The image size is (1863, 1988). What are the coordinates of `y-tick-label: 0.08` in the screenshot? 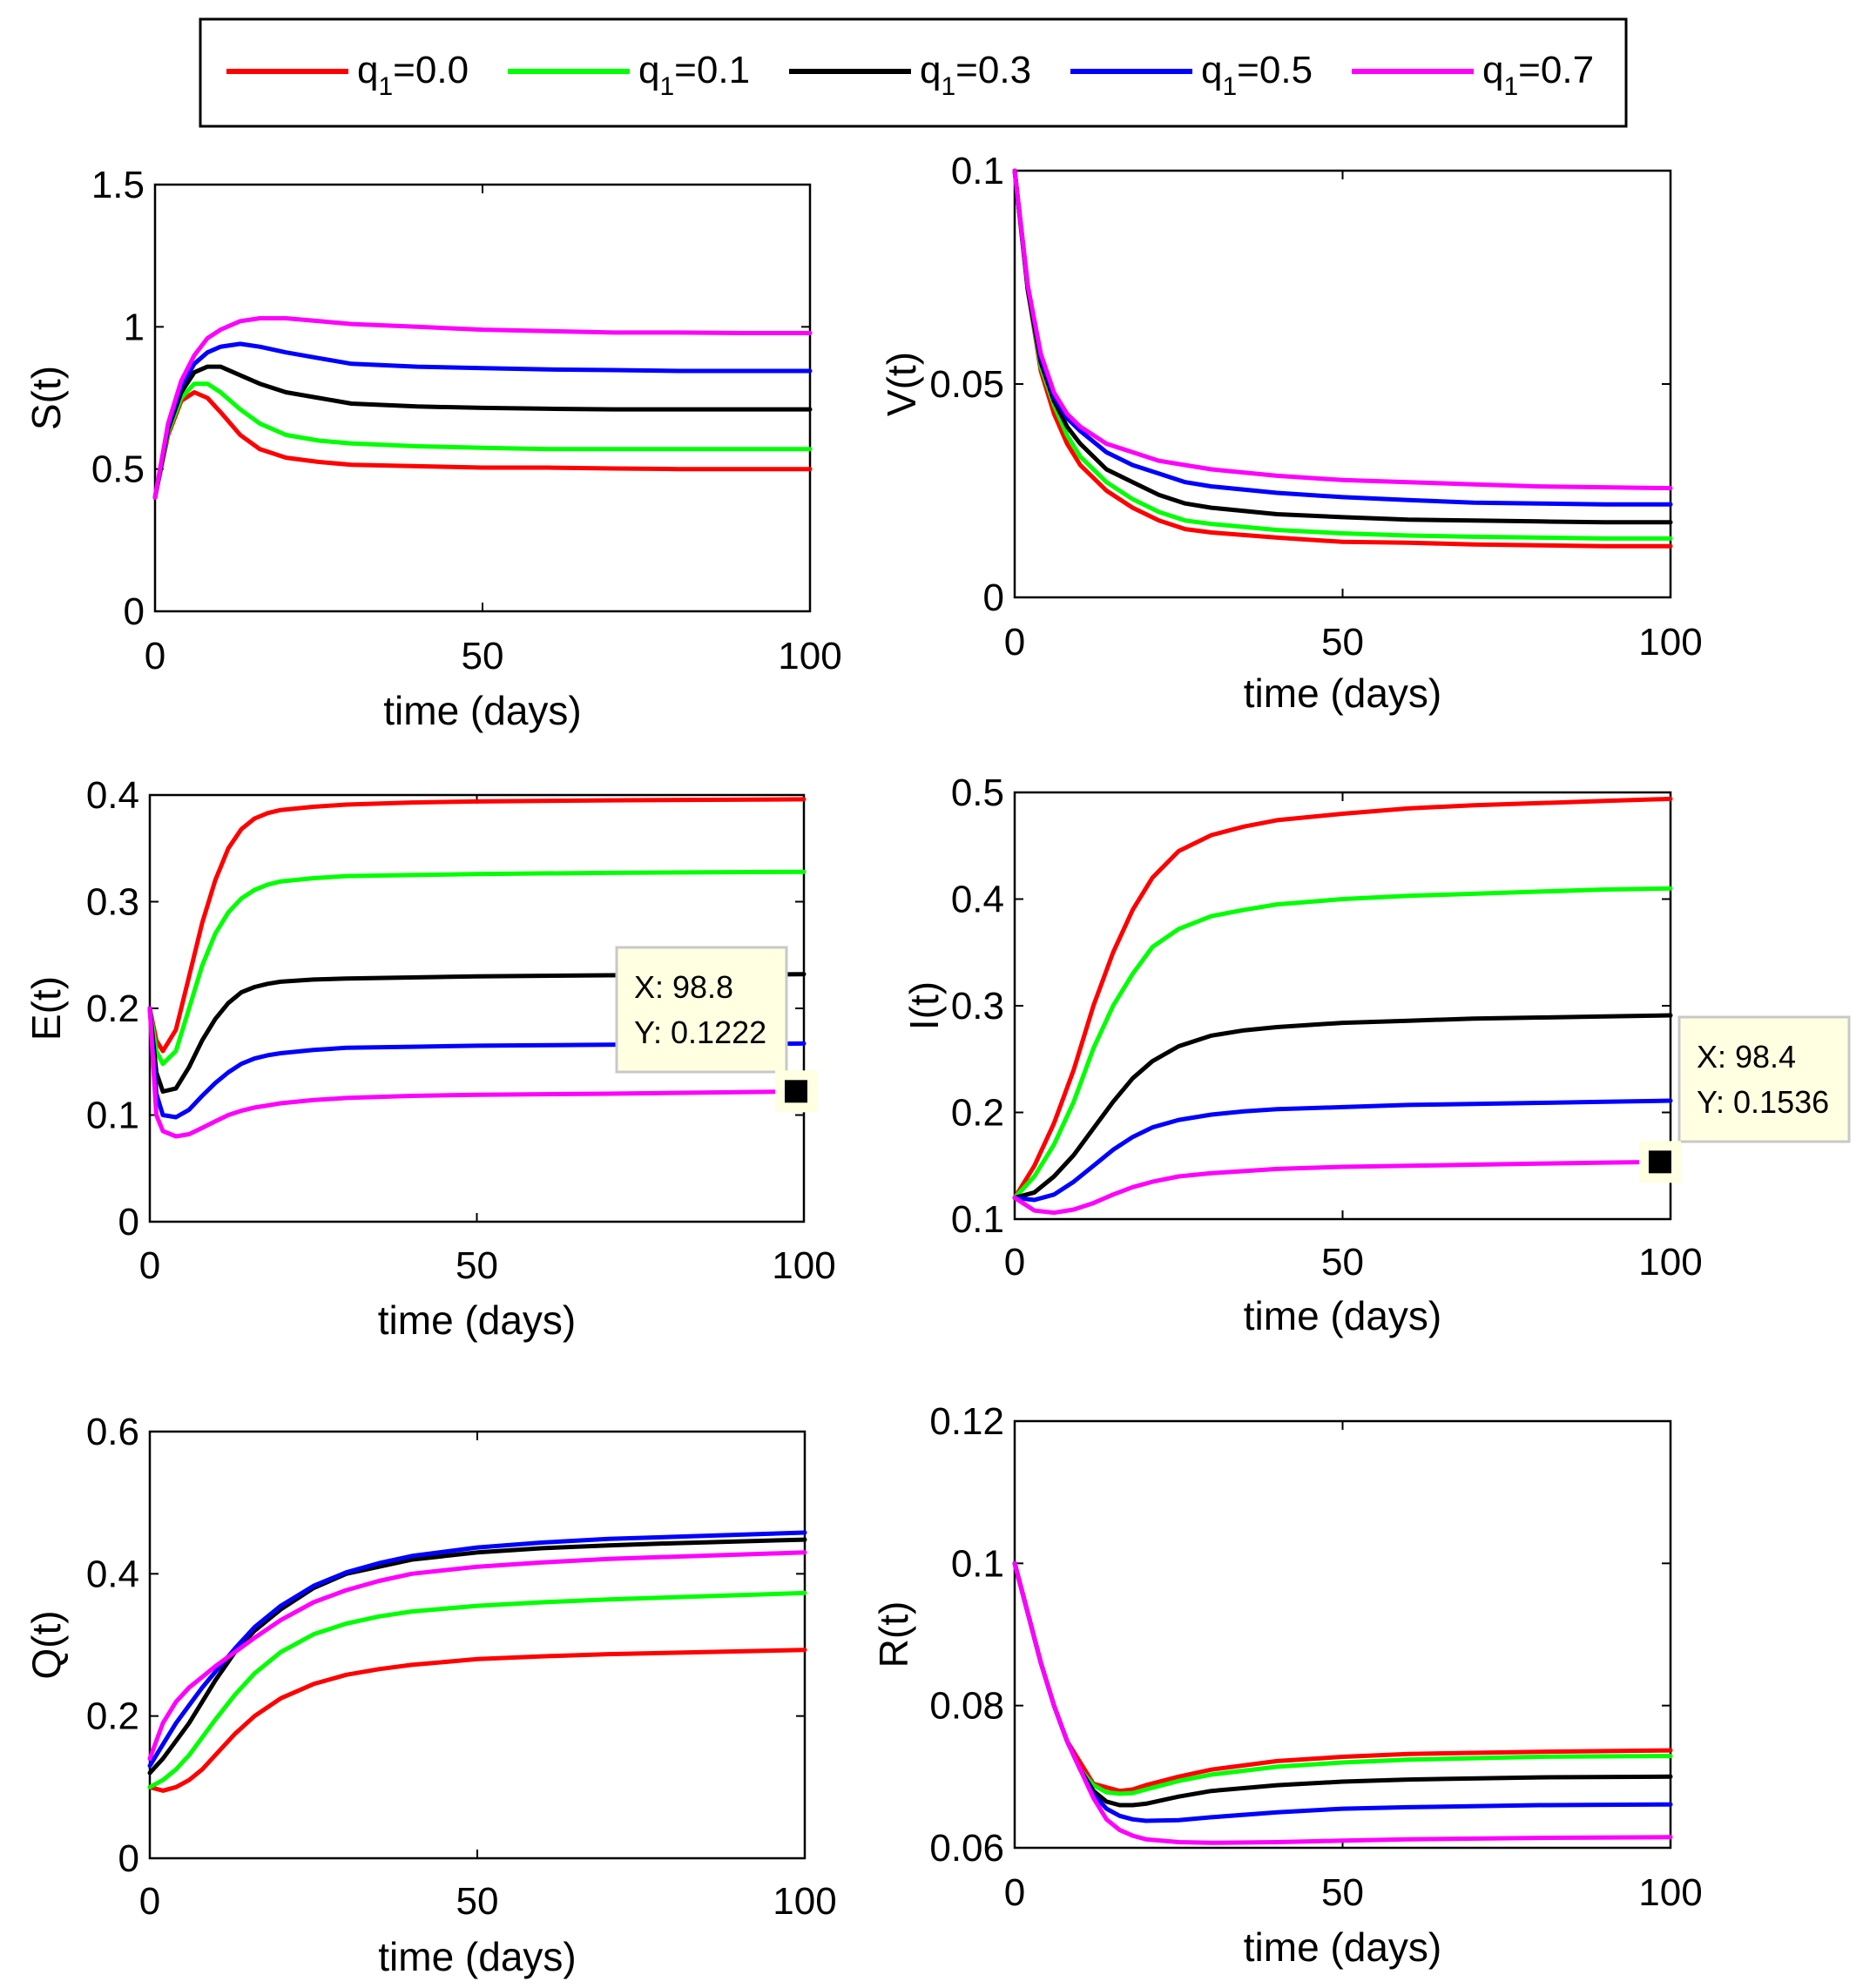 It's located at (966, 1706).